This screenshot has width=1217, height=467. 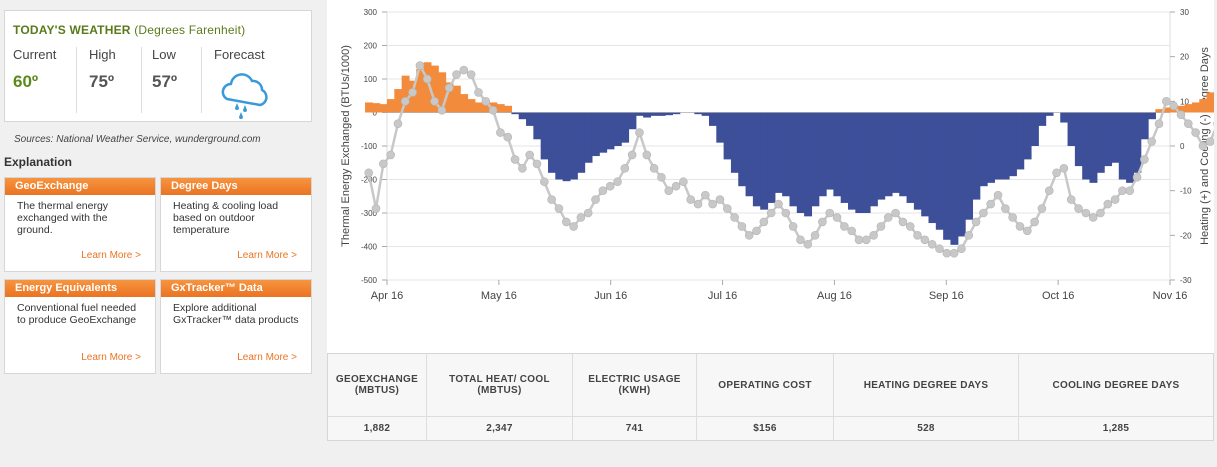 I want to click on current-temp-block: Current 60º, so click(x=34, y=80).